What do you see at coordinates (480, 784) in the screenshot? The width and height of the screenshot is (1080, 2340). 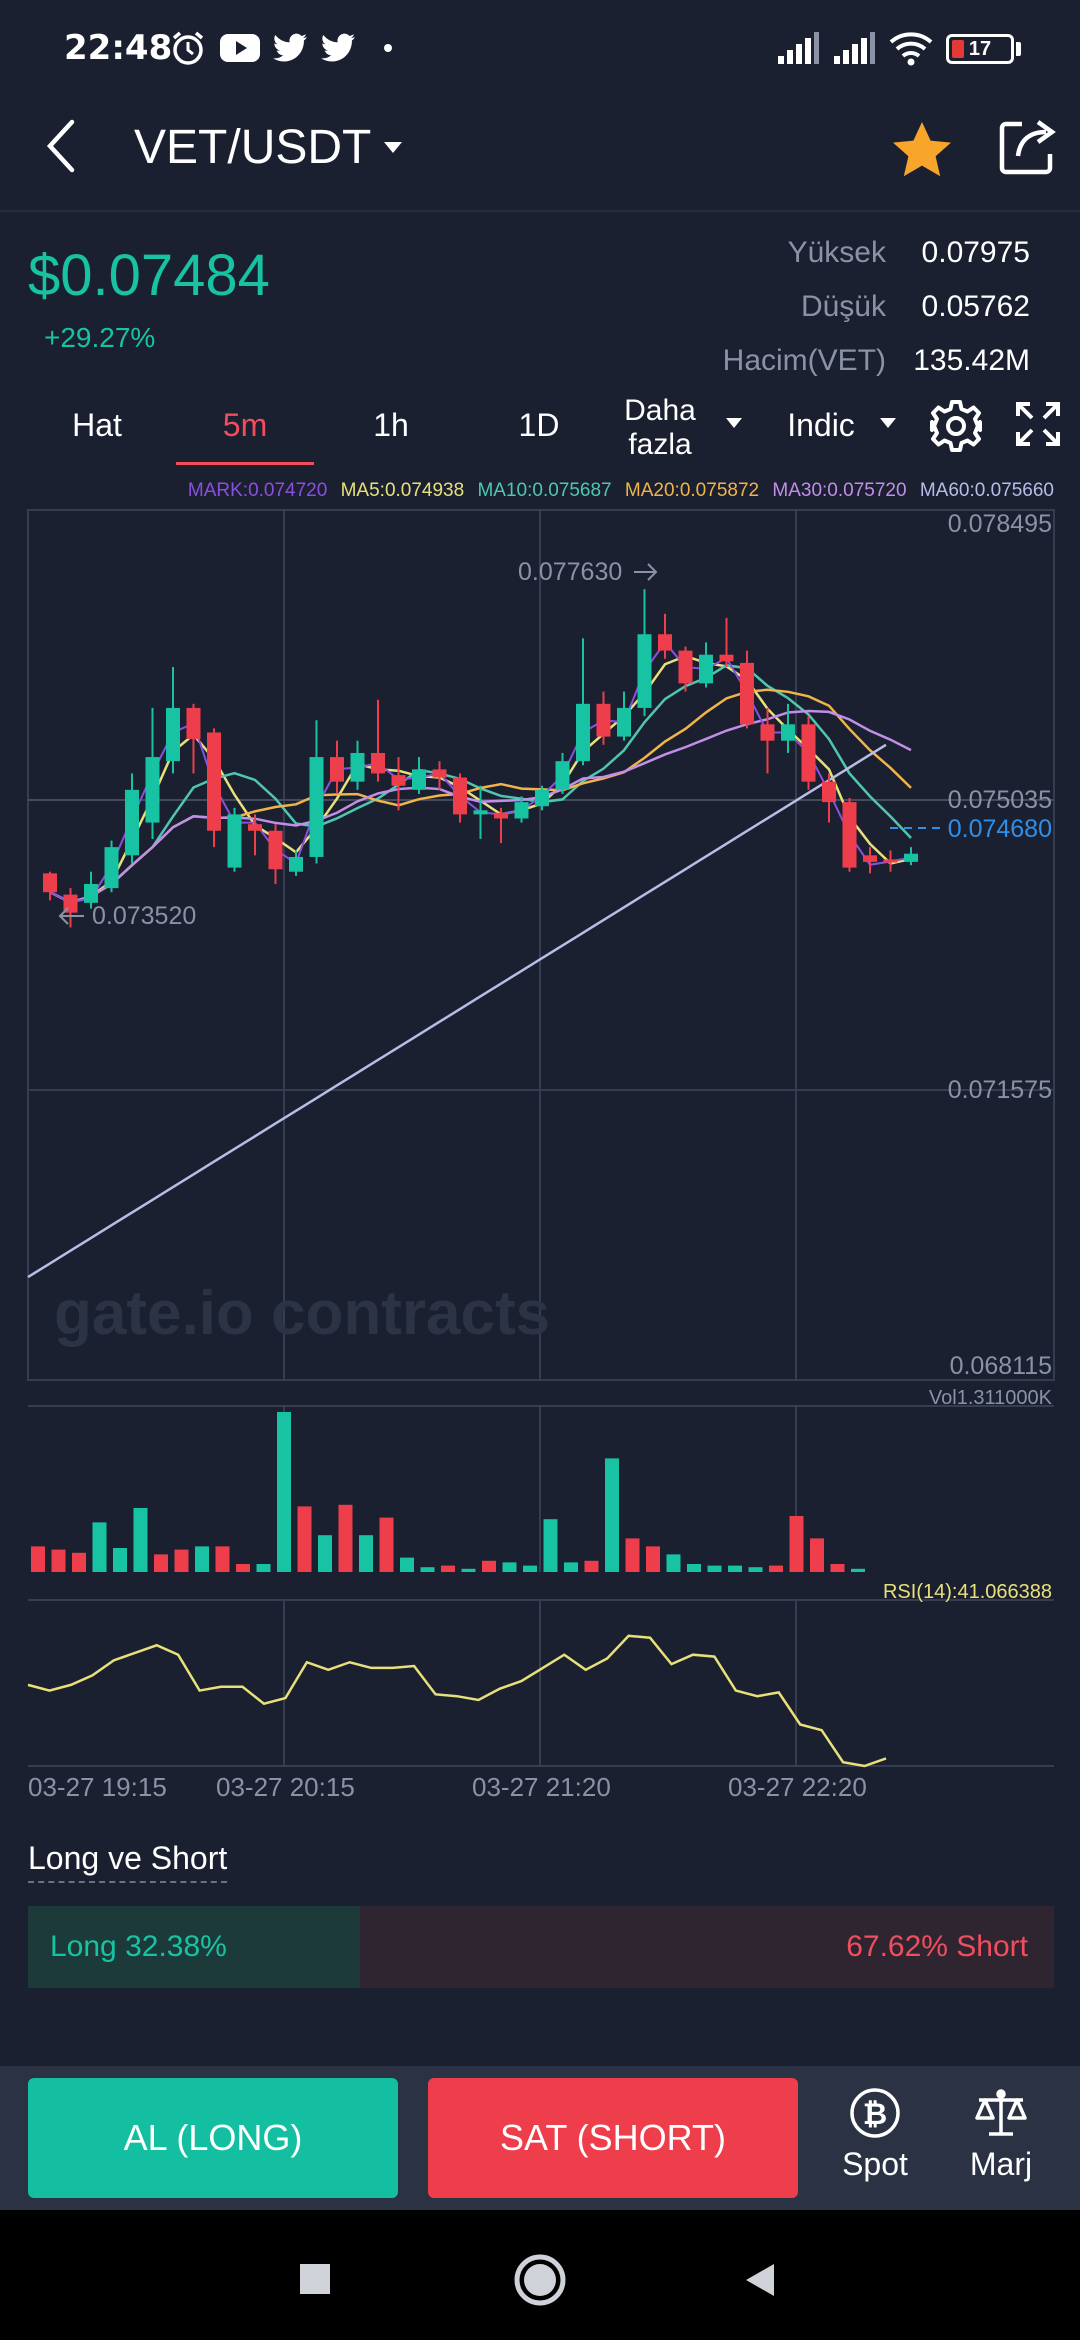 I see `ma10-line` at bounding box center [480, 784].